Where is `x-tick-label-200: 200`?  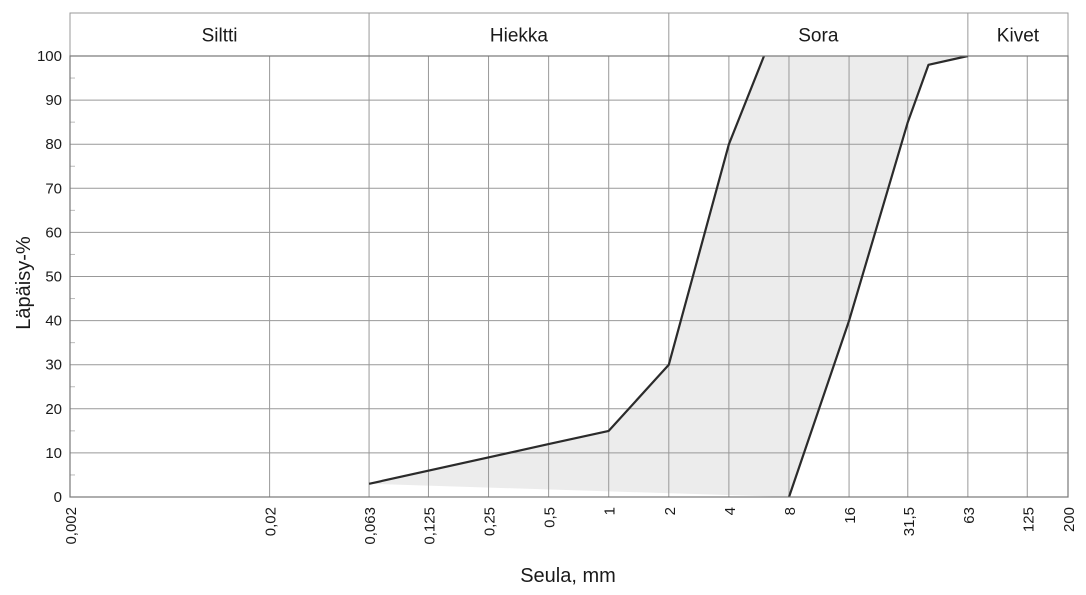
x-tick-label-200: 200 is located at coordinates (1069, 519).